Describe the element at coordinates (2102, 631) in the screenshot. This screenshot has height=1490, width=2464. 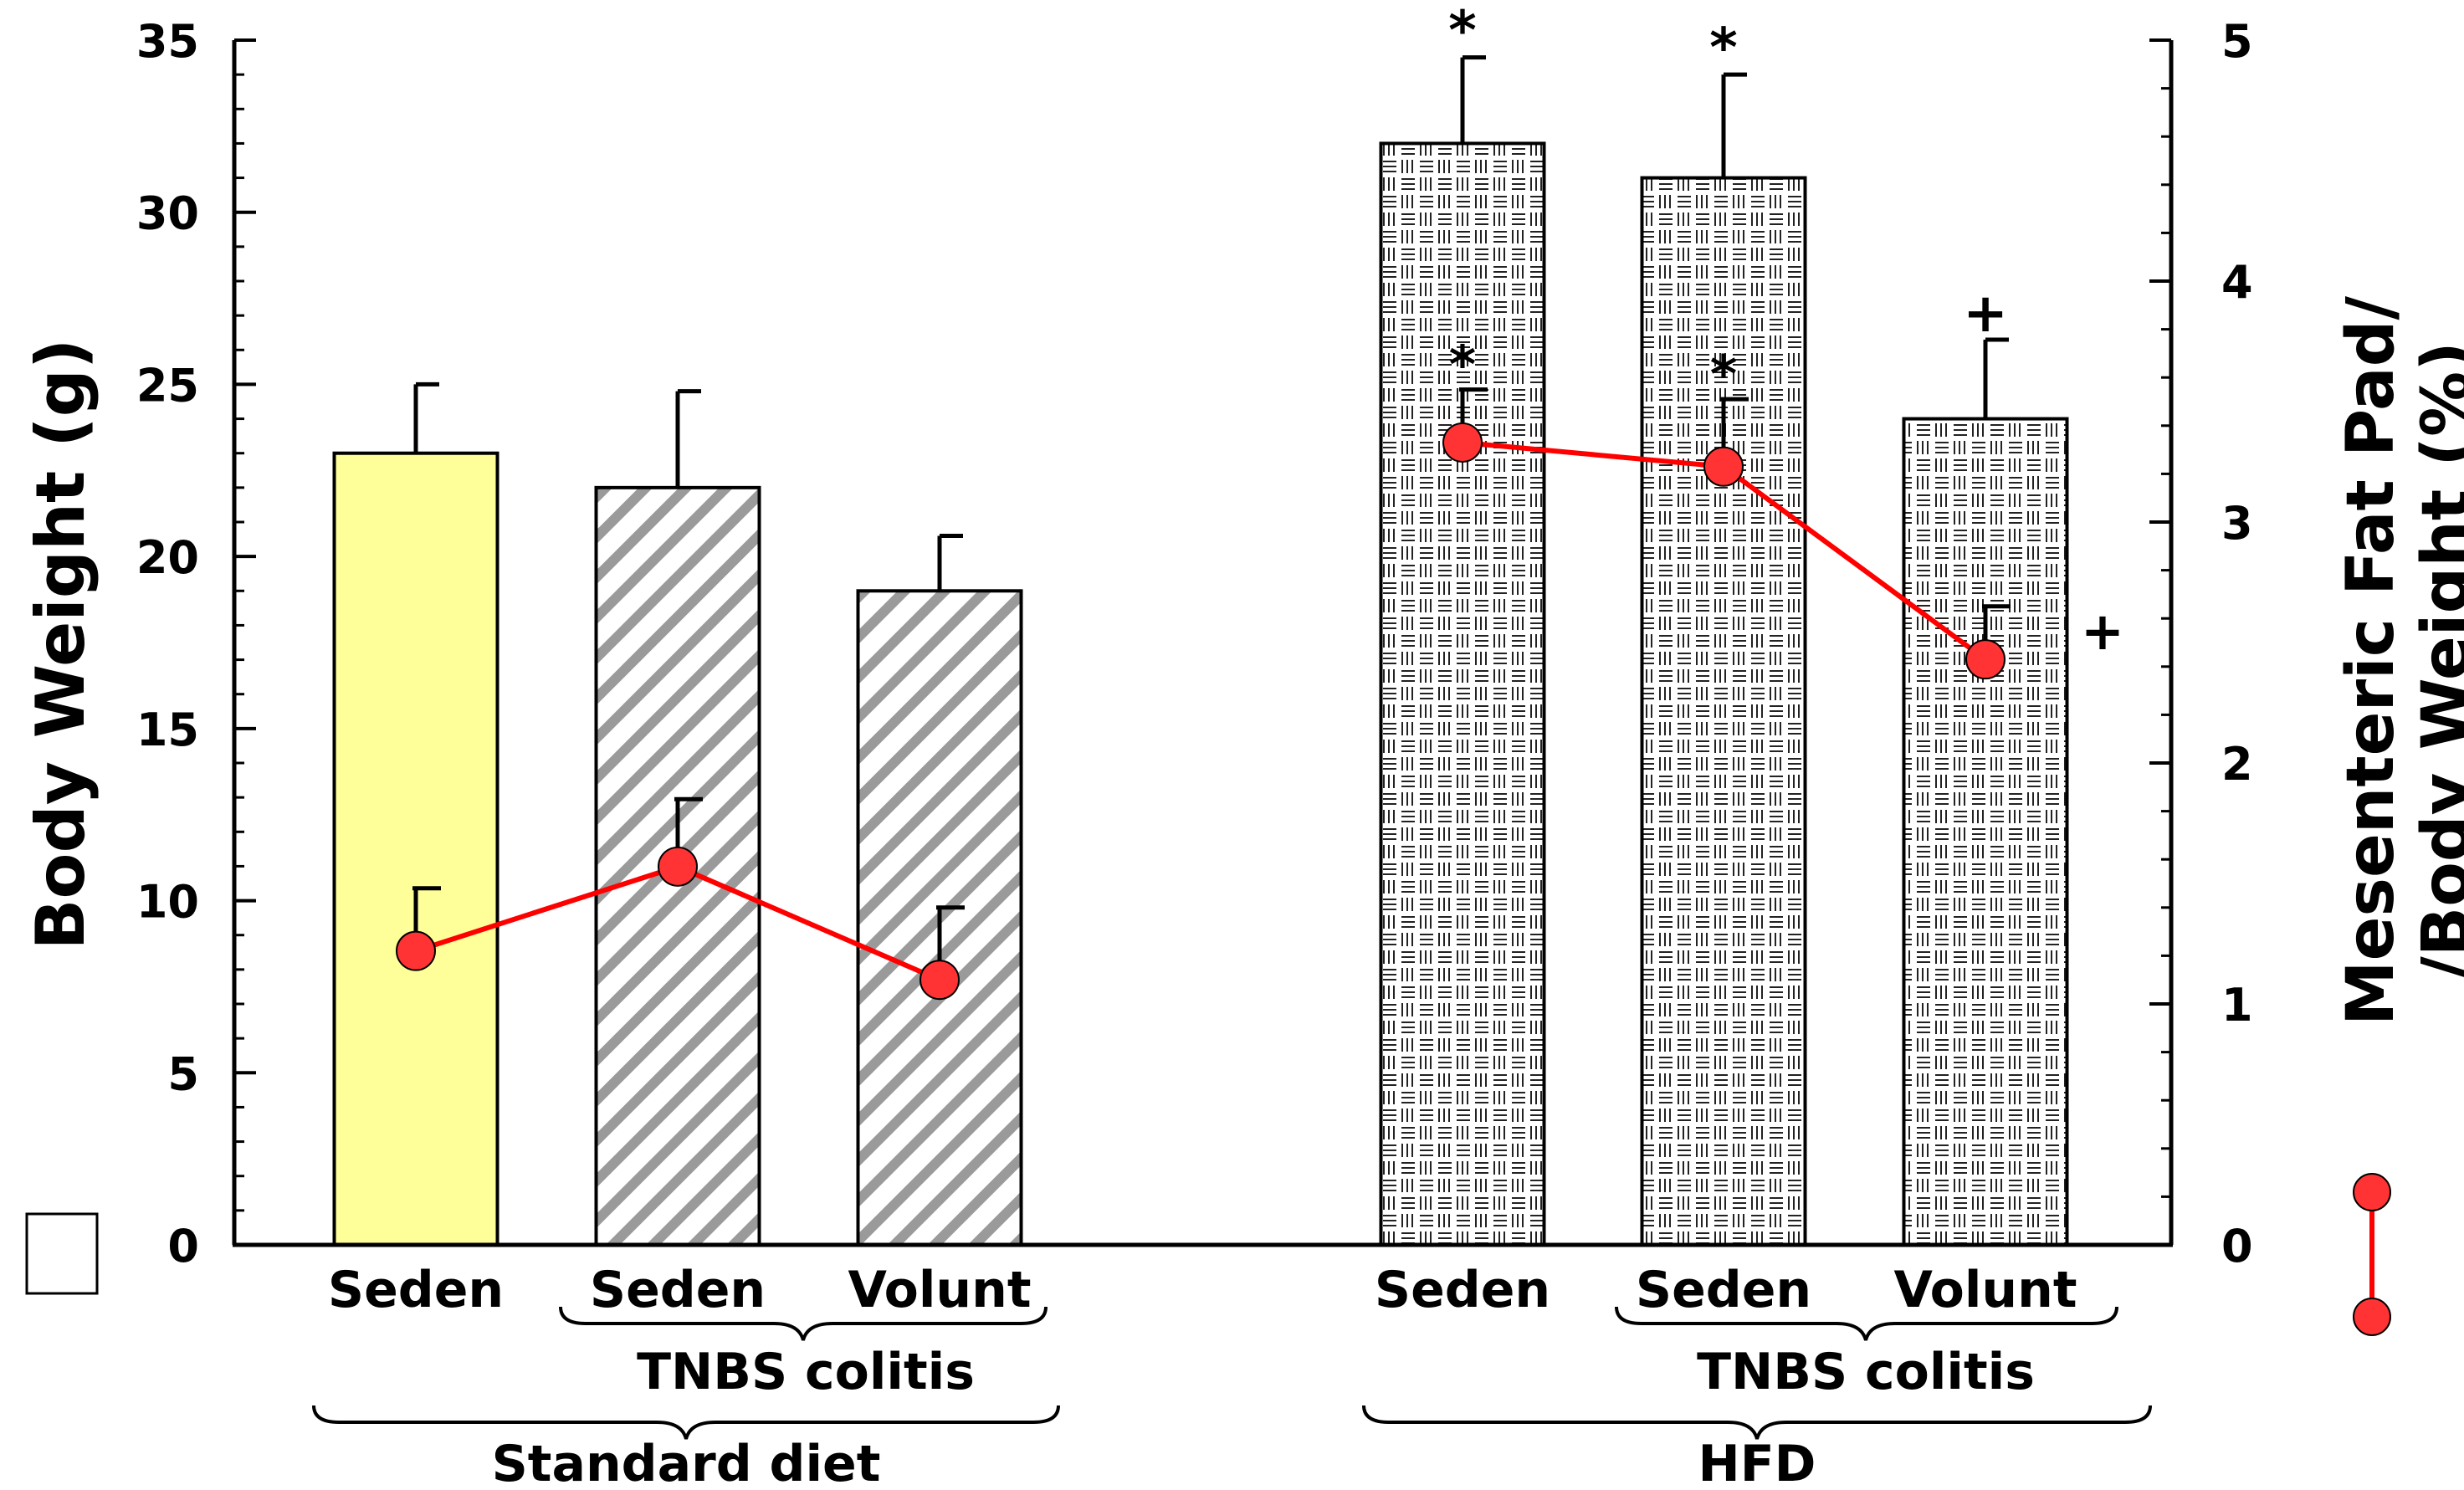
I see `point-significance-mark: +` at that location.